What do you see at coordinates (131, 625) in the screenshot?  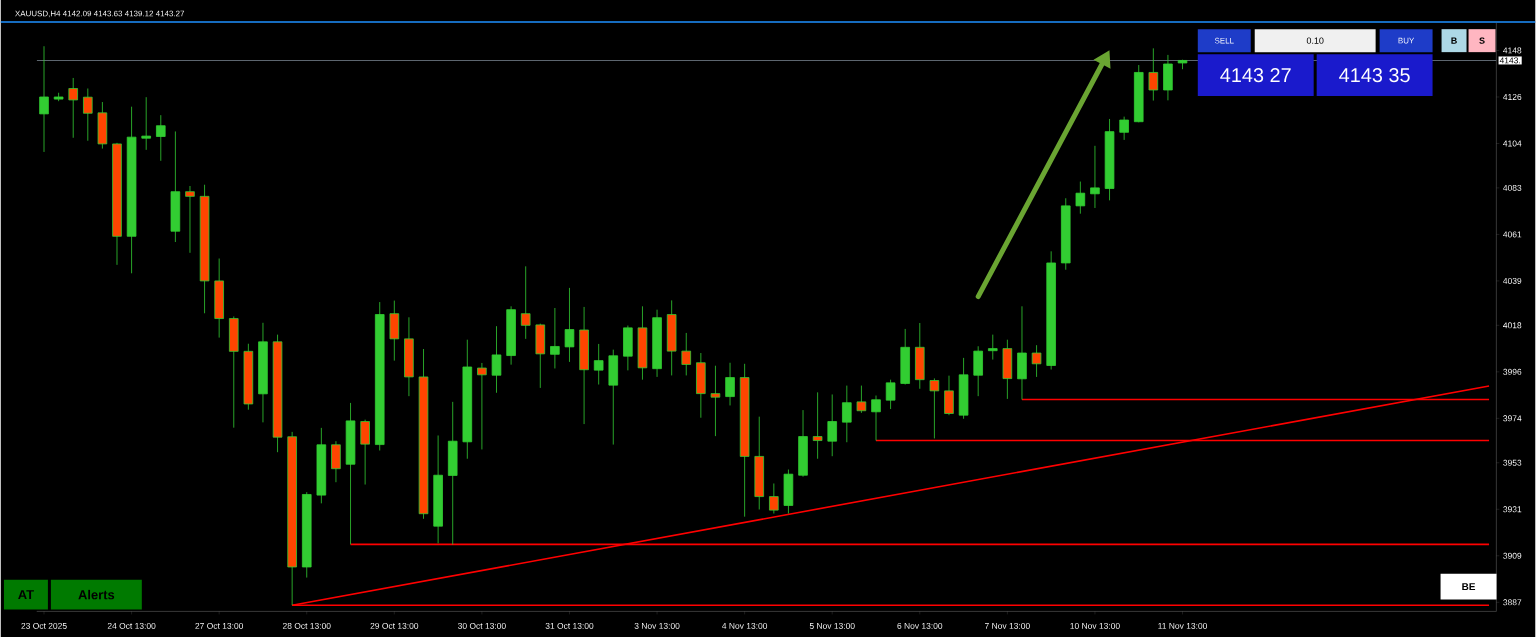 I see `x-tick-label: 24 Oct 13:00` at bounding box center [131, 625].